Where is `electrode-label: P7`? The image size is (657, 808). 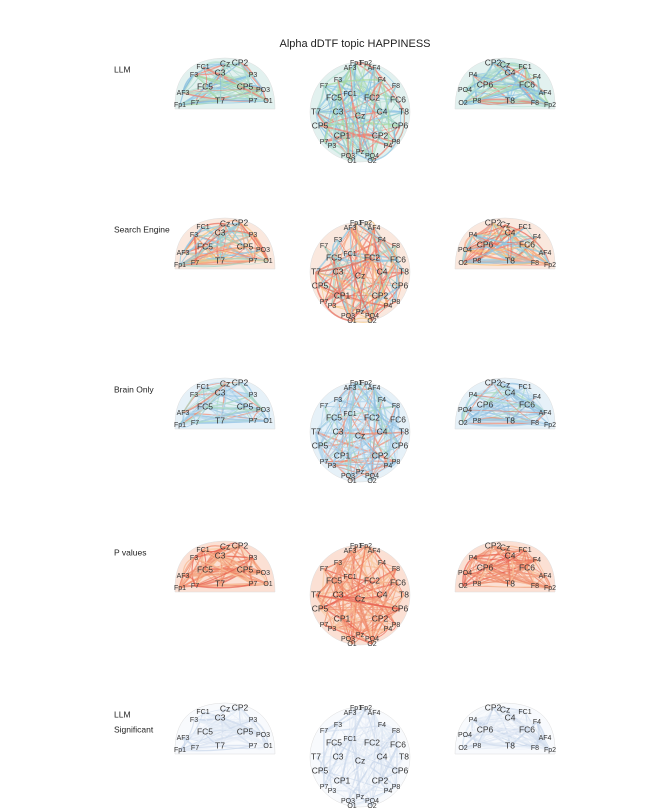 electrode-label: P7 is located at coordinates (324, 302).